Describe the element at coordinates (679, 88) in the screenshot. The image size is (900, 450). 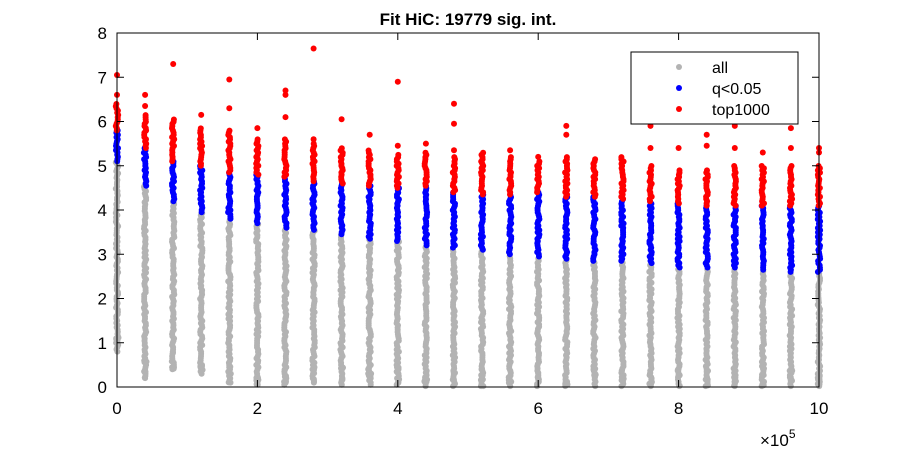
I see `legend-marker-q` at that location.